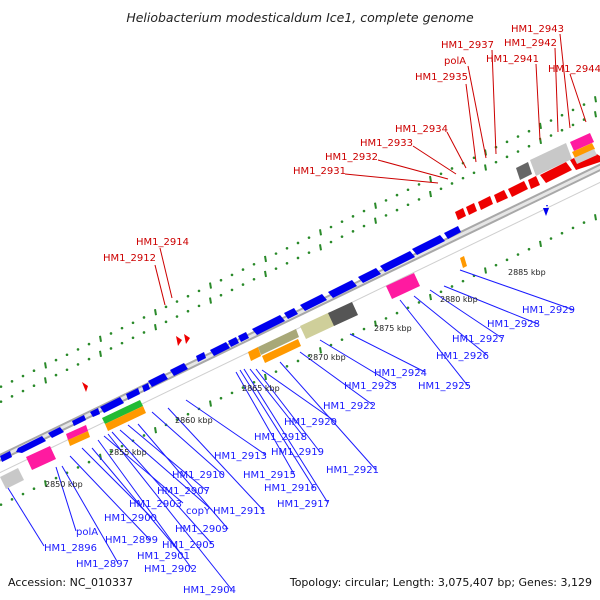 The width and height of the screenshot is (600, 600). Describe the element at coordinates (198, 475) in the screenshot. I see `reverse-gene-label: HM1_2910` at that location.